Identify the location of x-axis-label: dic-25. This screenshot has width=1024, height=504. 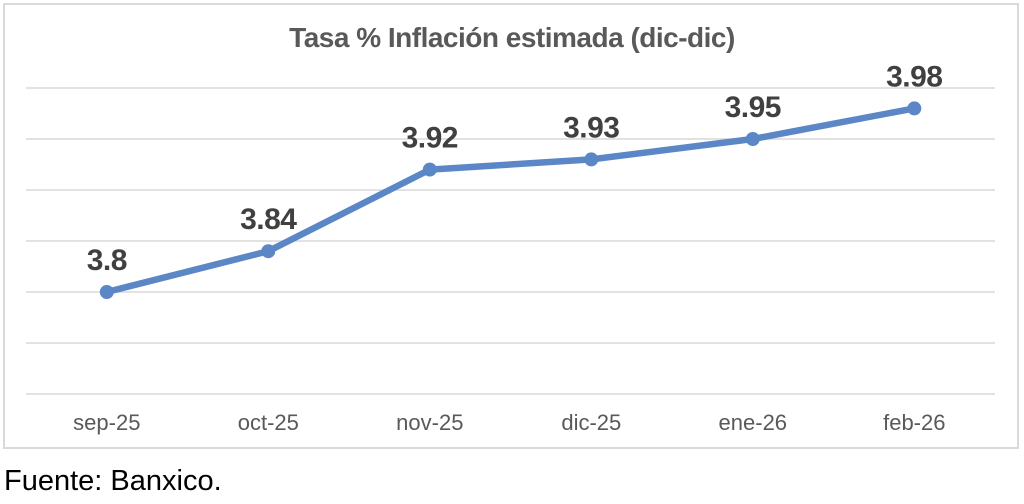
(591, 422).